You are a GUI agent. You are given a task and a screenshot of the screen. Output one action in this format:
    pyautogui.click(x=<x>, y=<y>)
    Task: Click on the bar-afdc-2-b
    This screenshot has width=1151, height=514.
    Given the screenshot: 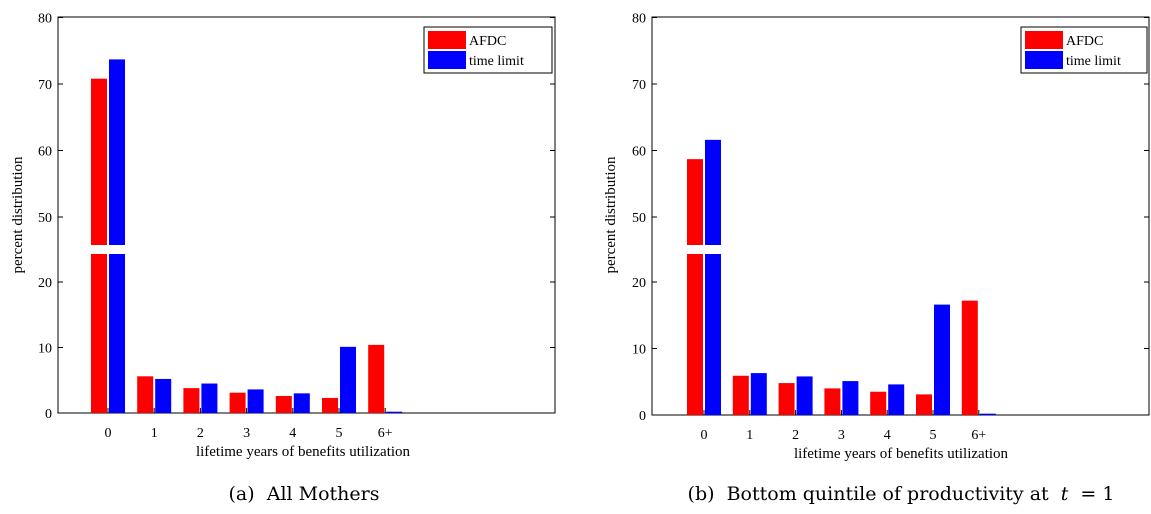 What is the action you would take?
    pyautogui.click(x=786, y=399)
    